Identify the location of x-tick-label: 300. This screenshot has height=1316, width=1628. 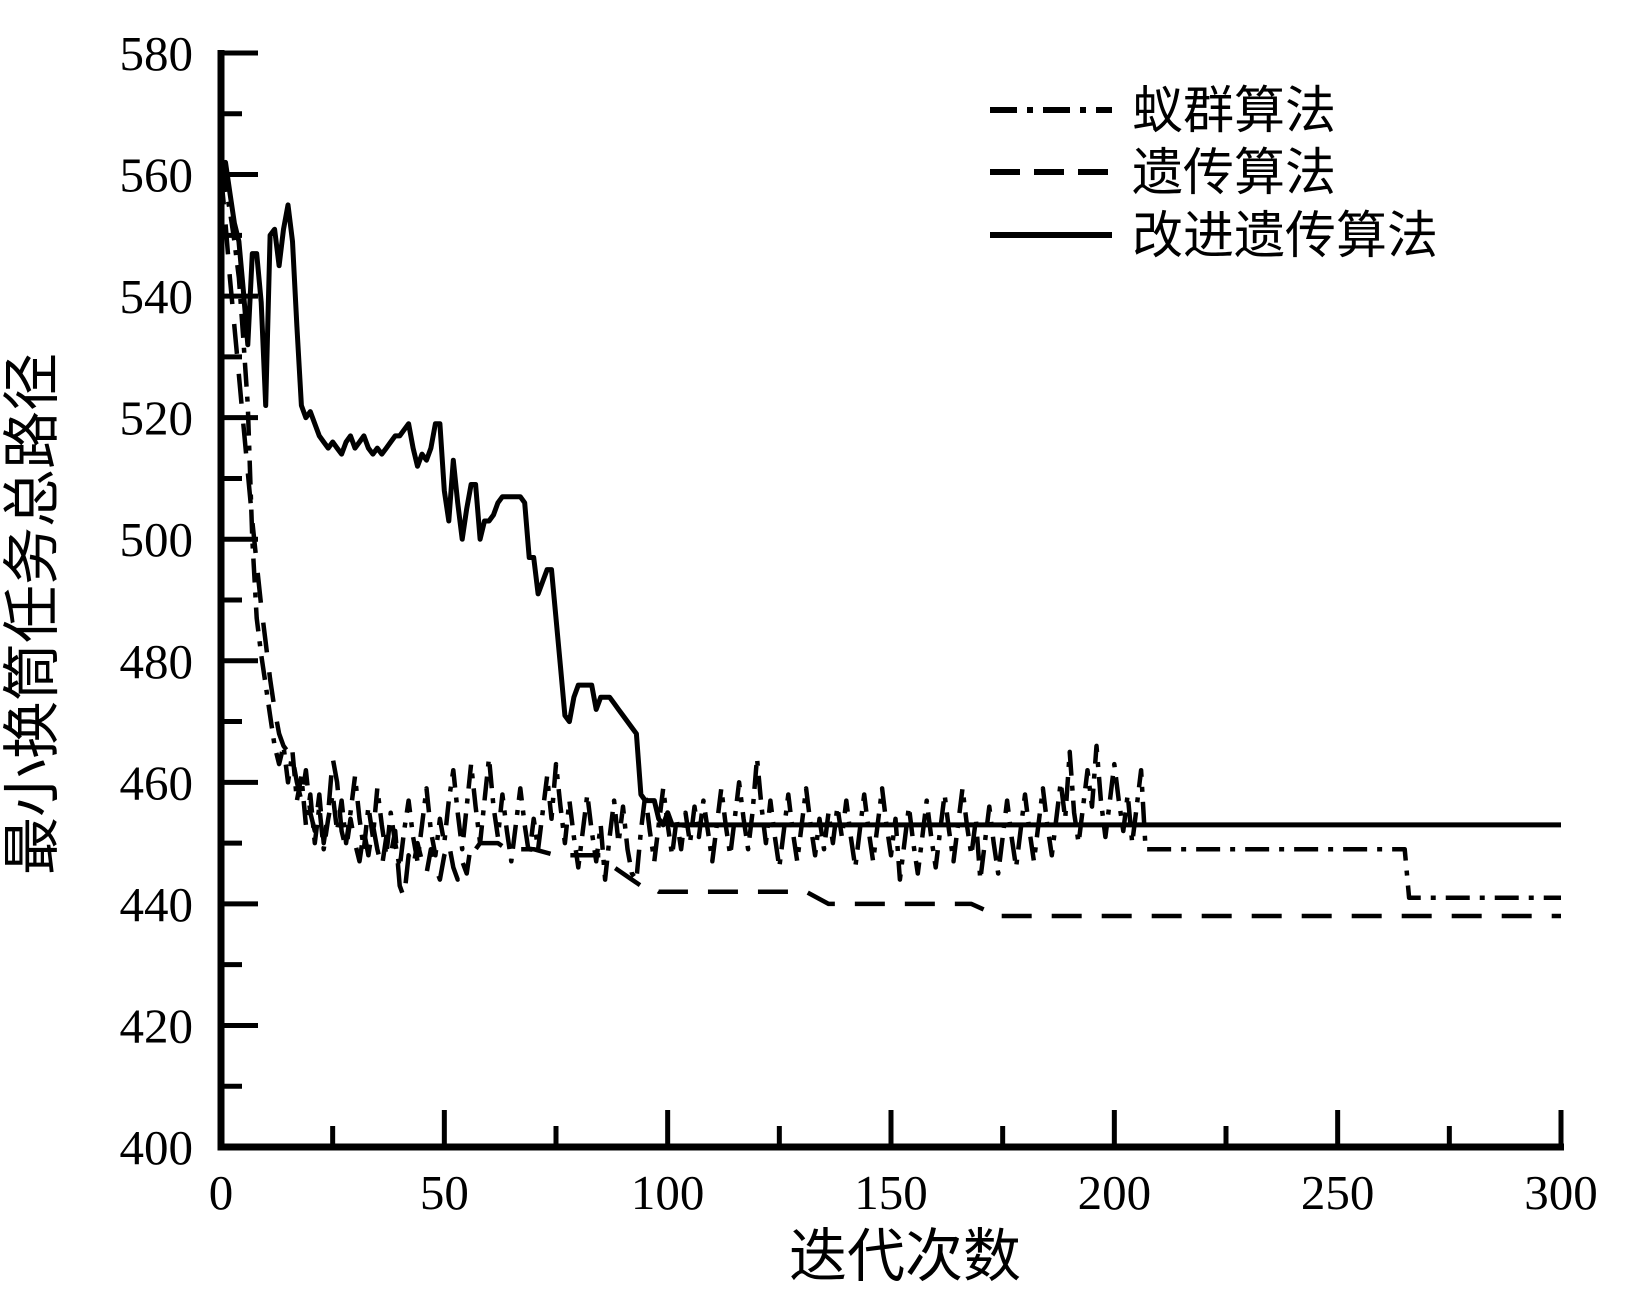
(1561, 1192).